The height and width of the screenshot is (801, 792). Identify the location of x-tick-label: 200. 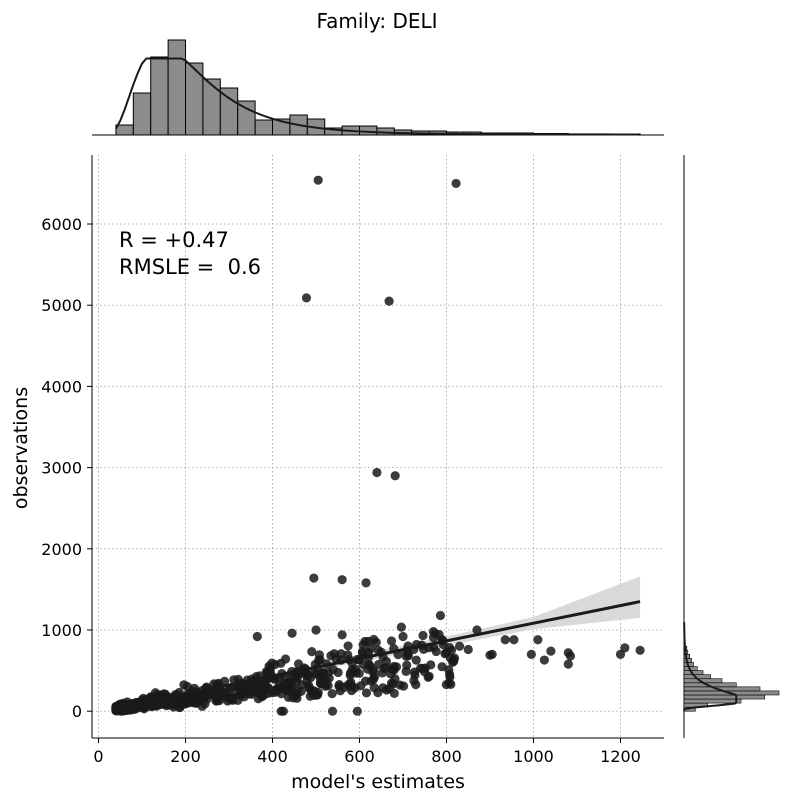
(185, 756).